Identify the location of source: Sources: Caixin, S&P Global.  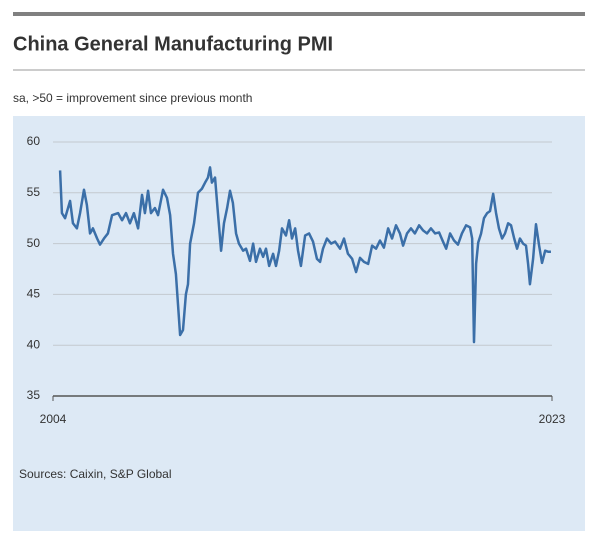
(95, 474).